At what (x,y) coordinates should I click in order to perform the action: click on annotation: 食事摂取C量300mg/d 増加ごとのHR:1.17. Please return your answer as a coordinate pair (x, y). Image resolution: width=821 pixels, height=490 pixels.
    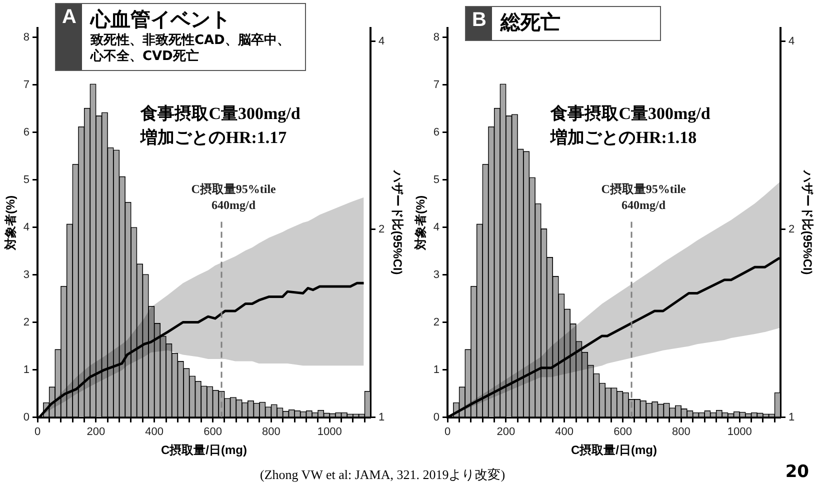
    Looking at the image, I should click on (220, 125).